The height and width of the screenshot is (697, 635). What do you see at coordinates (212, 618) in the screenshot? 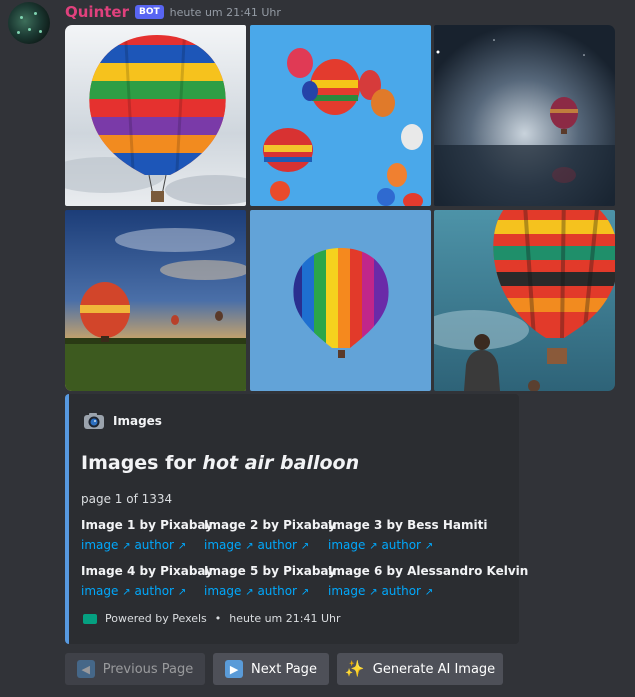
I see `embed-footer: Powered by Pexels • heute um 21:41 Uhr` at bounding box center [212, 618].